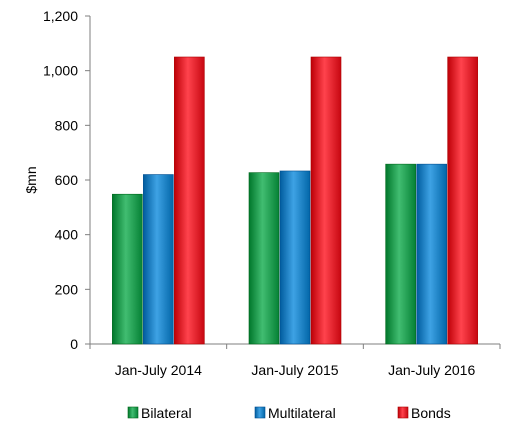 Image resolution: width=509 pixels, height=435 pixels. I want to click on y-tick-label: 200, so click(67, 289).